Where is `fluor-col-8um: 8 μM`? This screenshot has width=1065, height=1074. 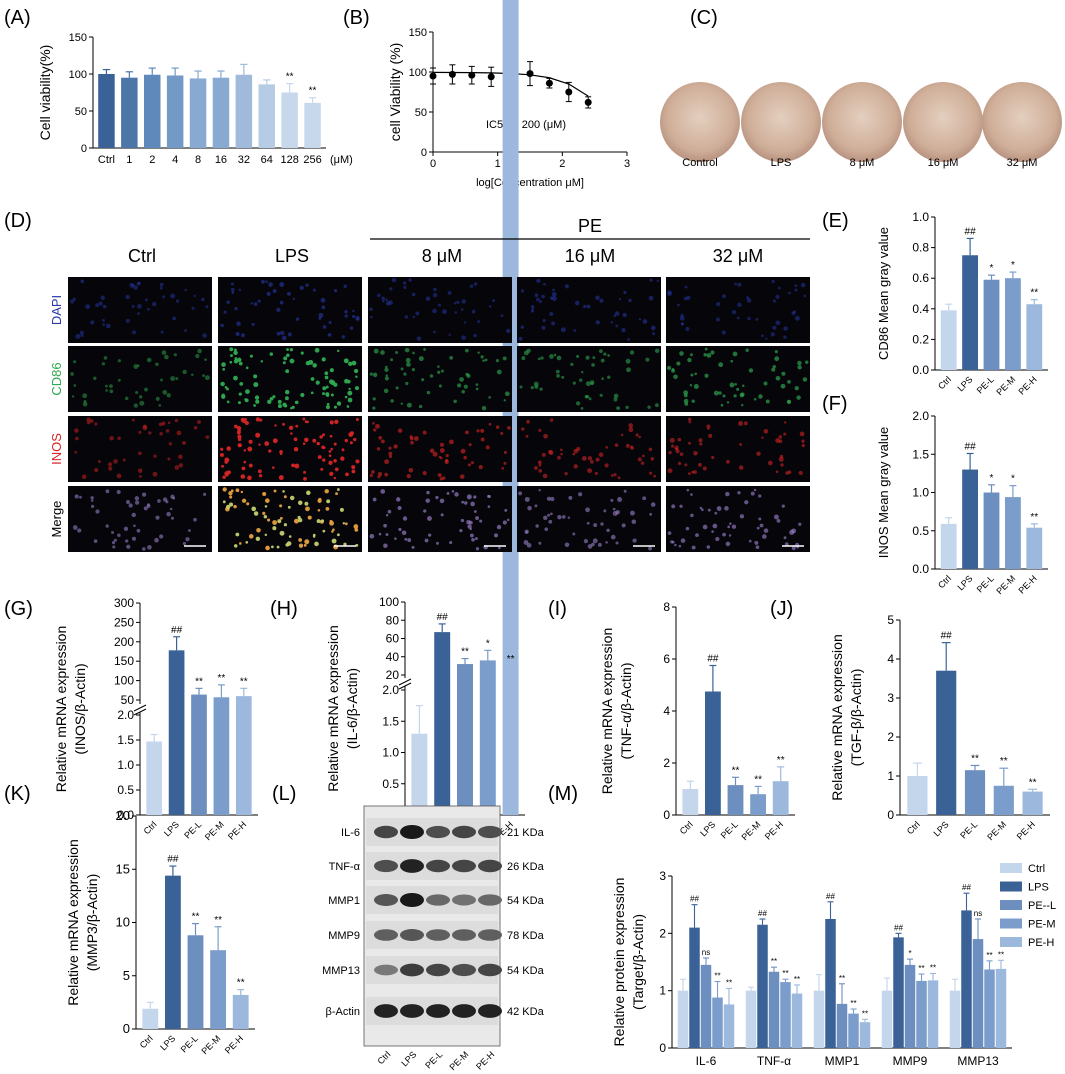
fluor-col-8um: 8 μM is located at coordinates (442, 256).